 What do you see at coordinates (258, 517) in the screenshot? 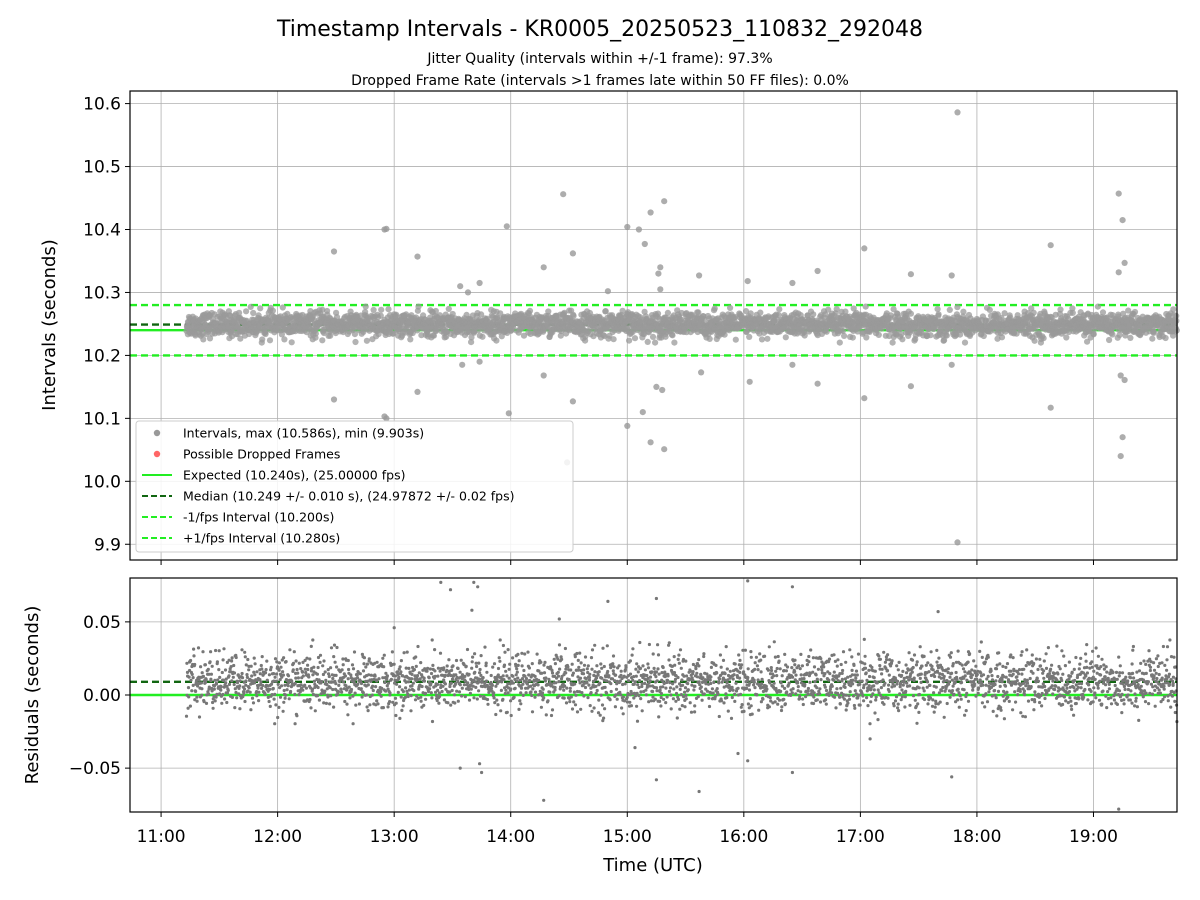
I see `legend-label-minus-fps: -1/fps Interval (10.200s)` at bounding box center [258, 517].